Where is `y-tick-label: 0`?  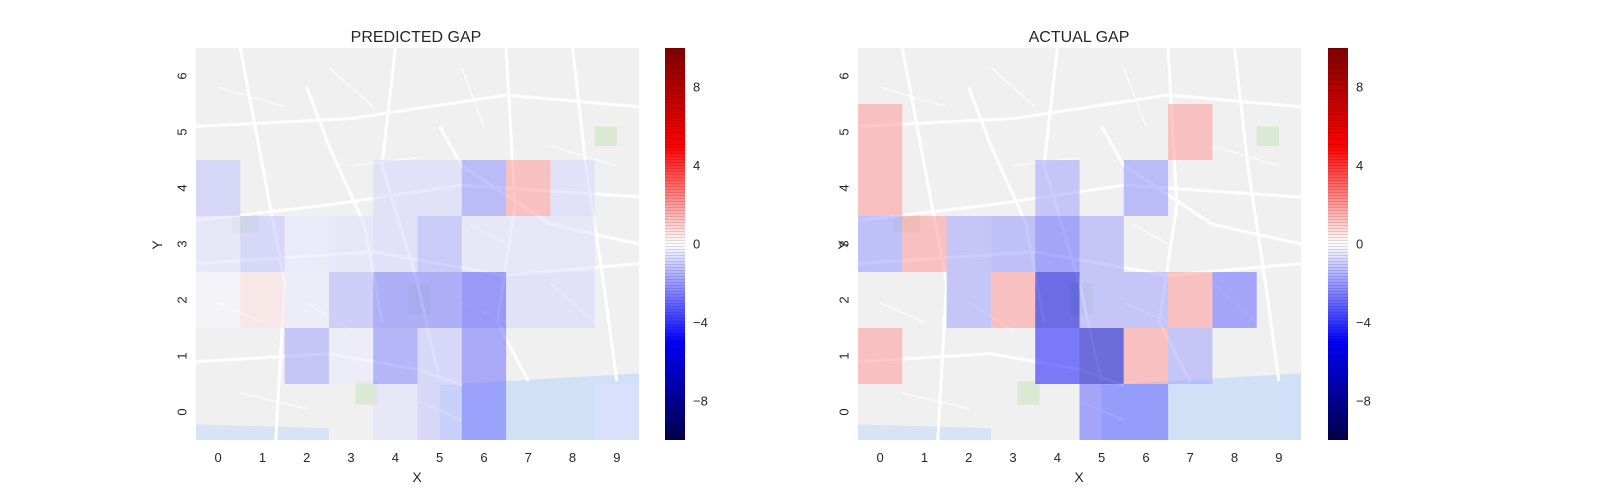
y-tick-label: 0 is located at coordinates (844, 411).